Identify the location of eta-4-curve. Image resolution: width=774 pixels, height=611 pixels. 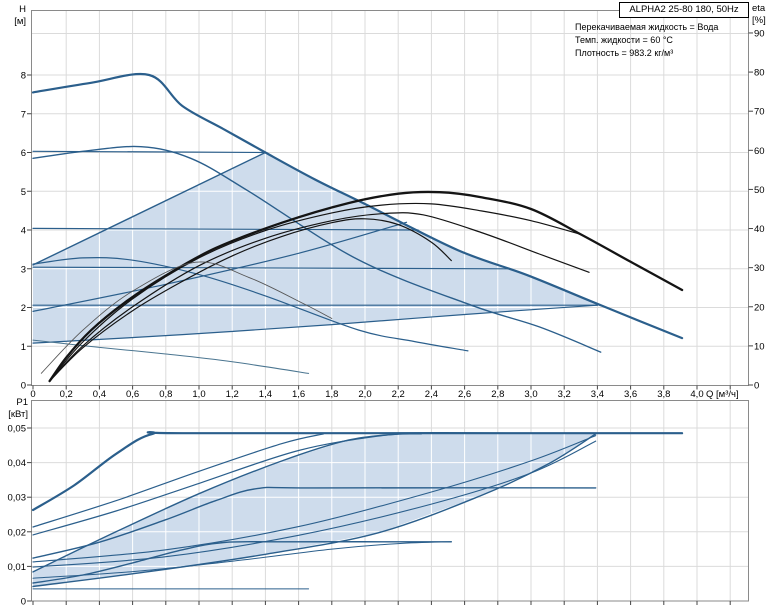
(250, 300).